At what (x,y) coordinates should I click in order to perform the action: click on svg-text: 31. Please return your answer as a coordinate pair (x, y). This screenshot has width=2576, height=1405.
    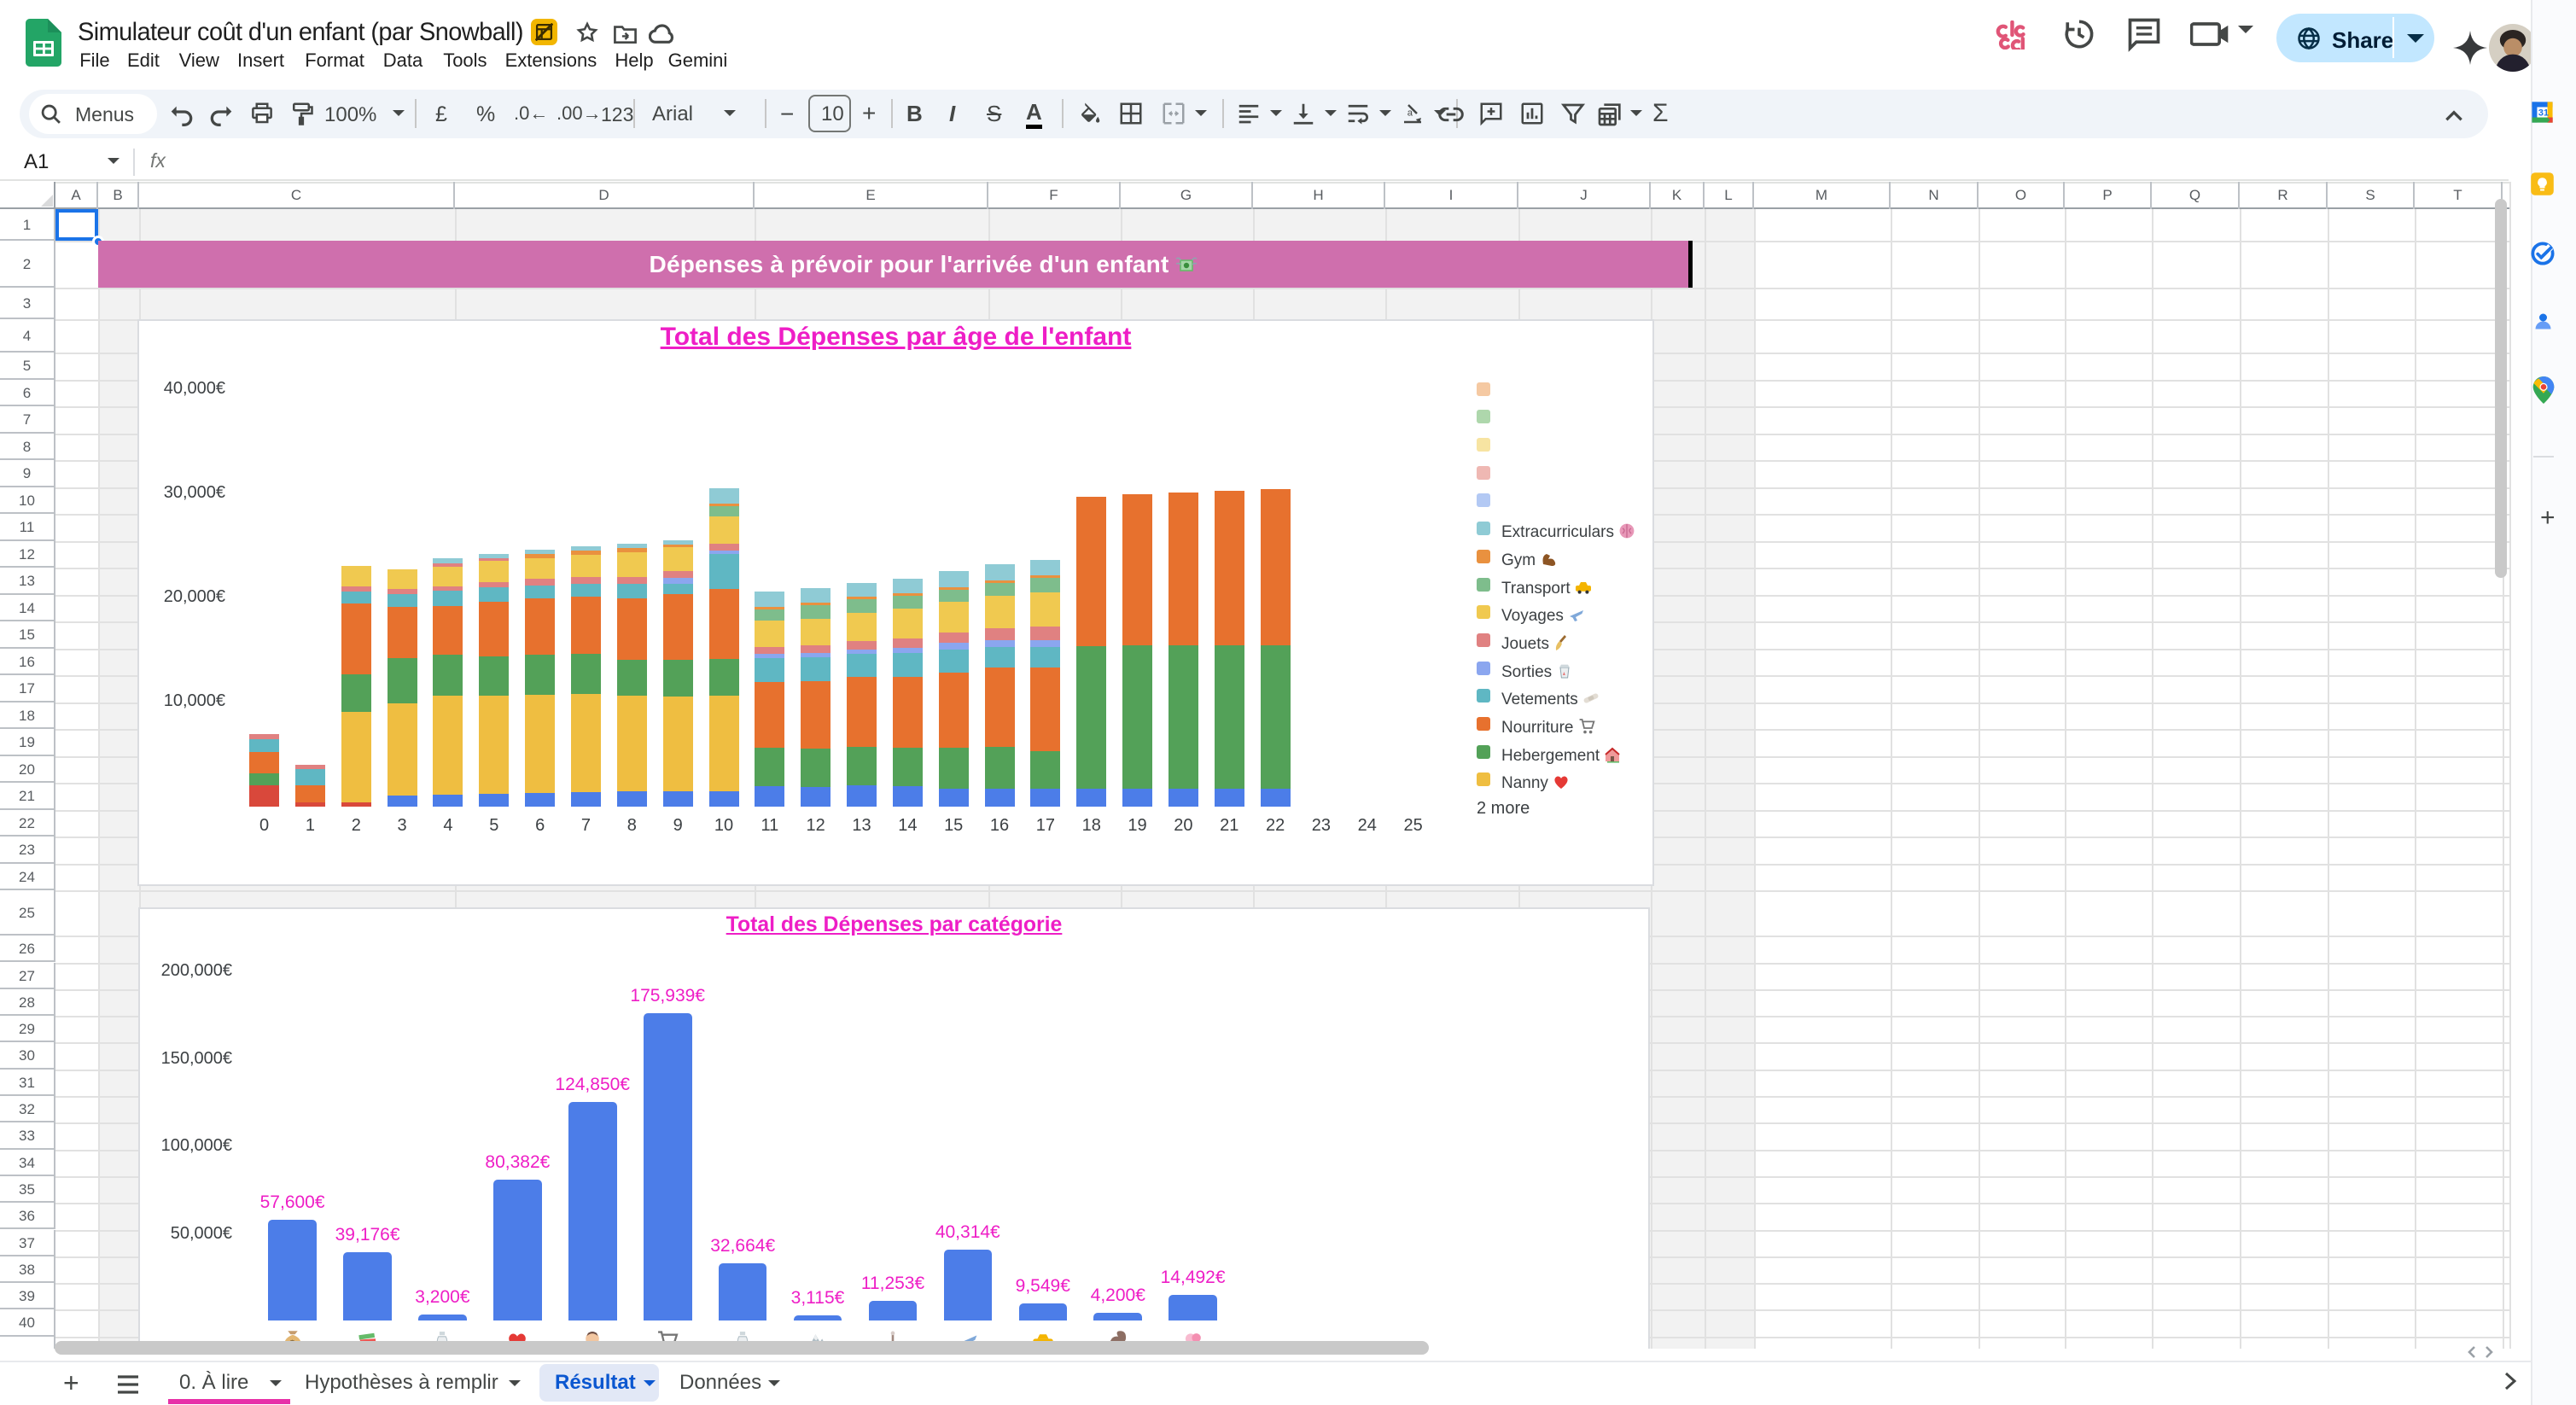
    Looking at the image, I should click on (2543, 113).